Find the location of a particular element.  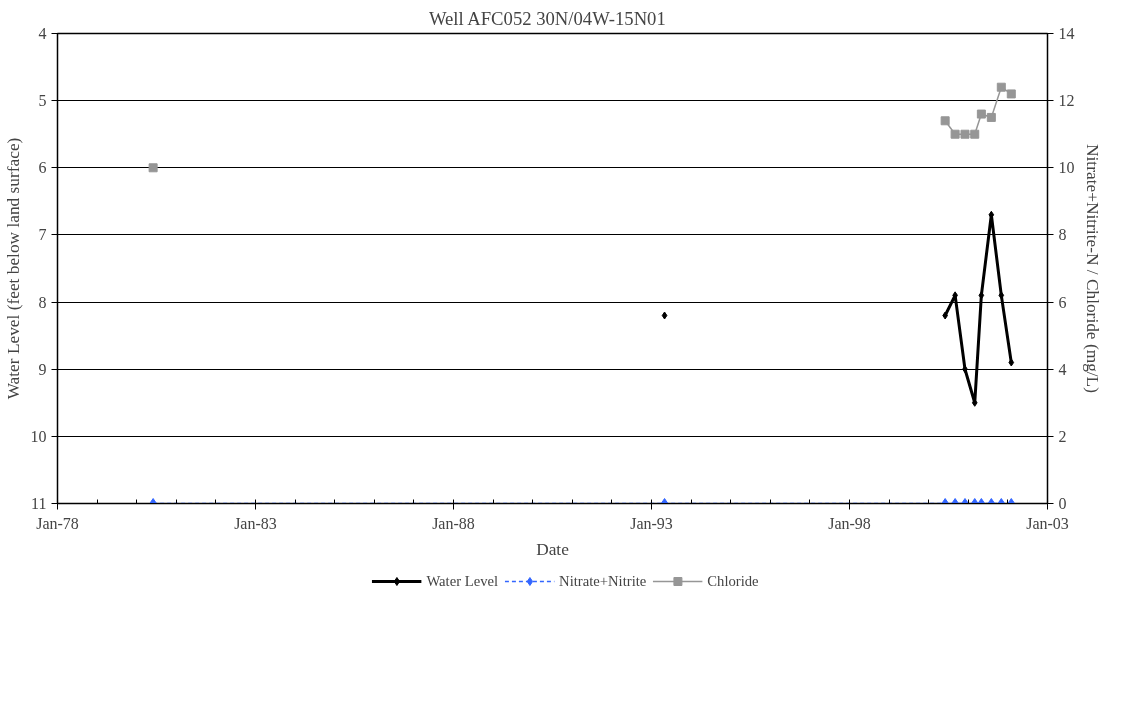

legend-label: Nitrate+Nitrite is located at coordinates (603, 581).